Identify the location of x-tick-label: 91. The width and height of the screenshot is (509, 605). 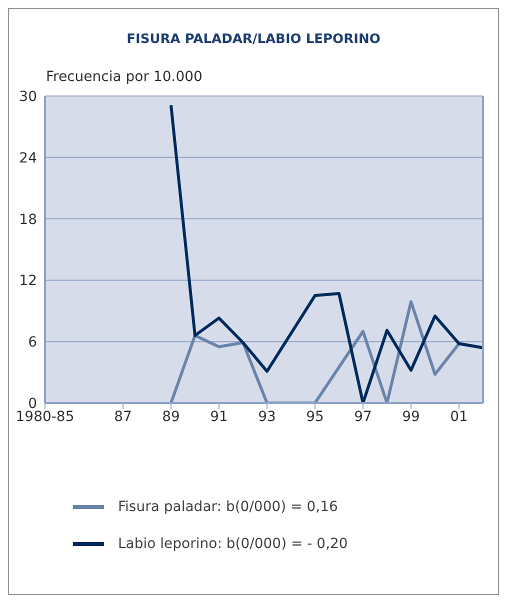
(219, 416).